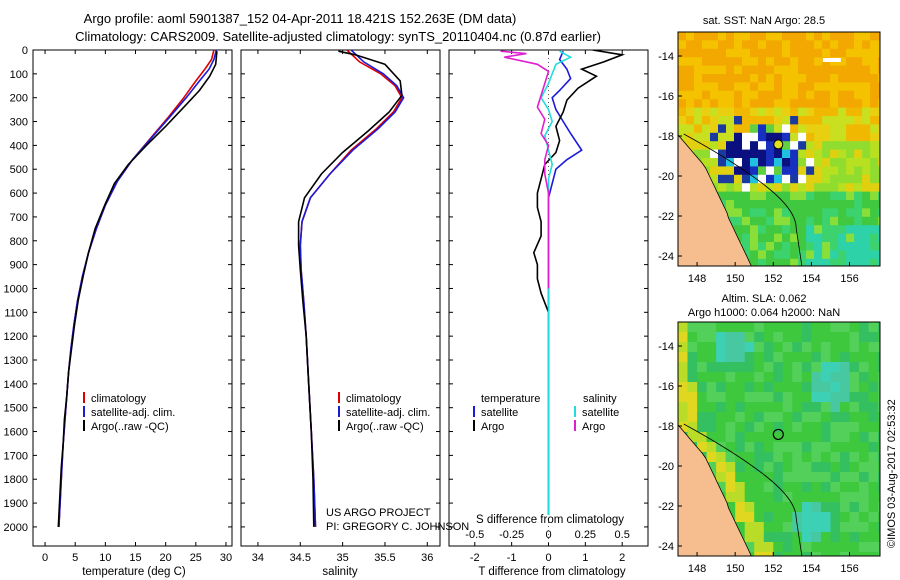  Describe the element at coordinates (19, 123) in the screenshot. I see `depth-tick-label: 300` at that location.